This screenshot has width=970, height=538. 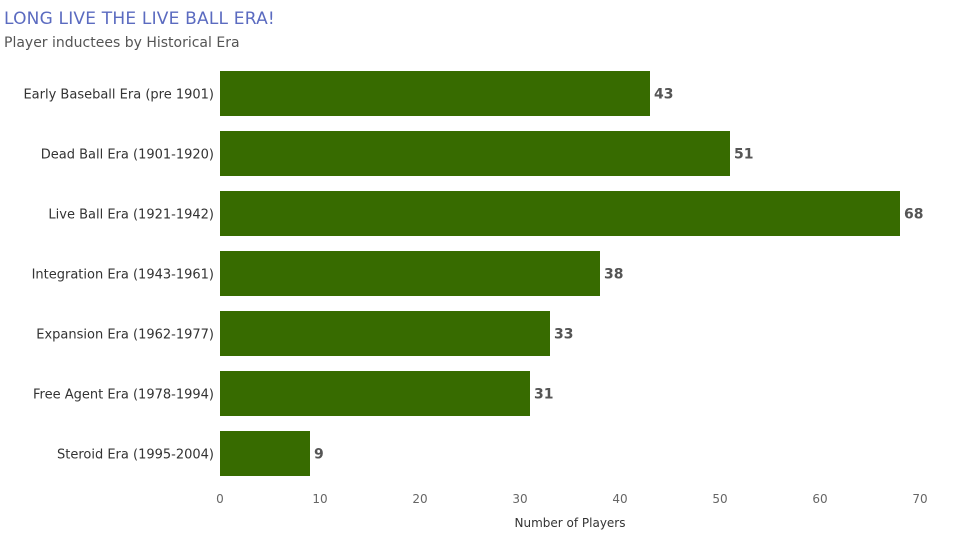 What do you see at coordinates (135, 455) in the screenshot?
I see `category-label: Steroid Era (1995-2004)` at bounding box center [135, 455].